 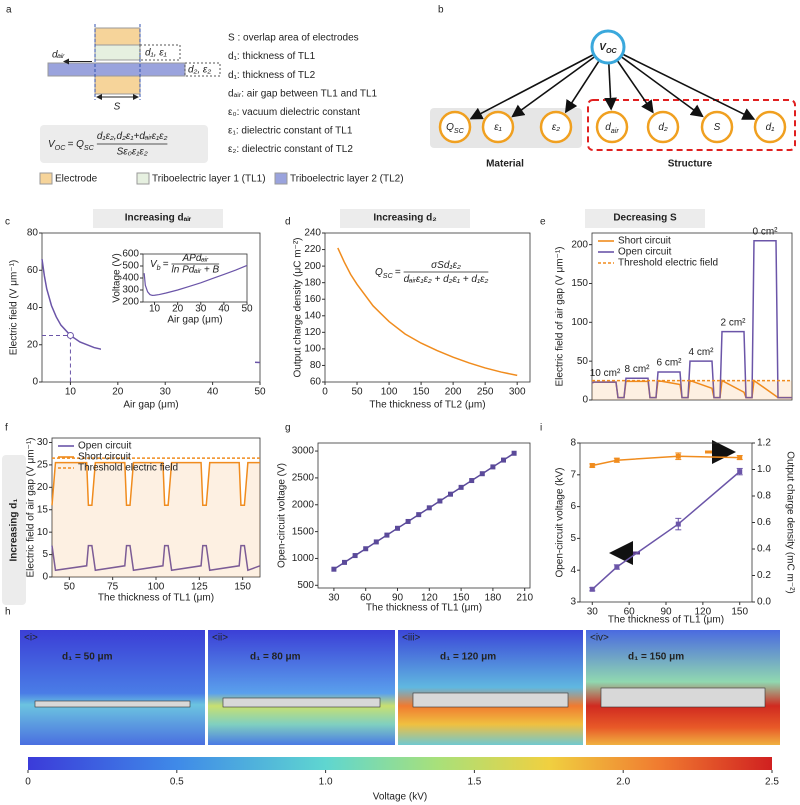 I want to click on y-tick-label: 1500, so click(x=303, y=531).